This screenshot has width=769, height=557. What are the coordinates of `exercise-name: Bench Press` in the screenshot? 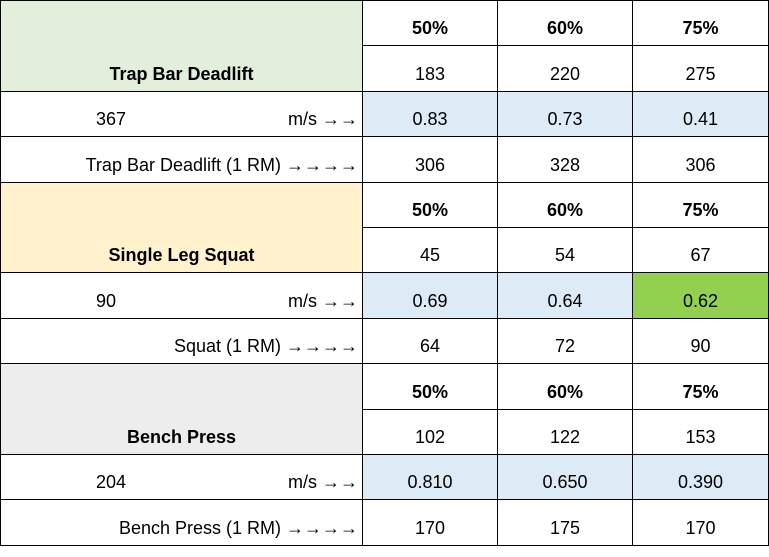 It's located at (181, 409).